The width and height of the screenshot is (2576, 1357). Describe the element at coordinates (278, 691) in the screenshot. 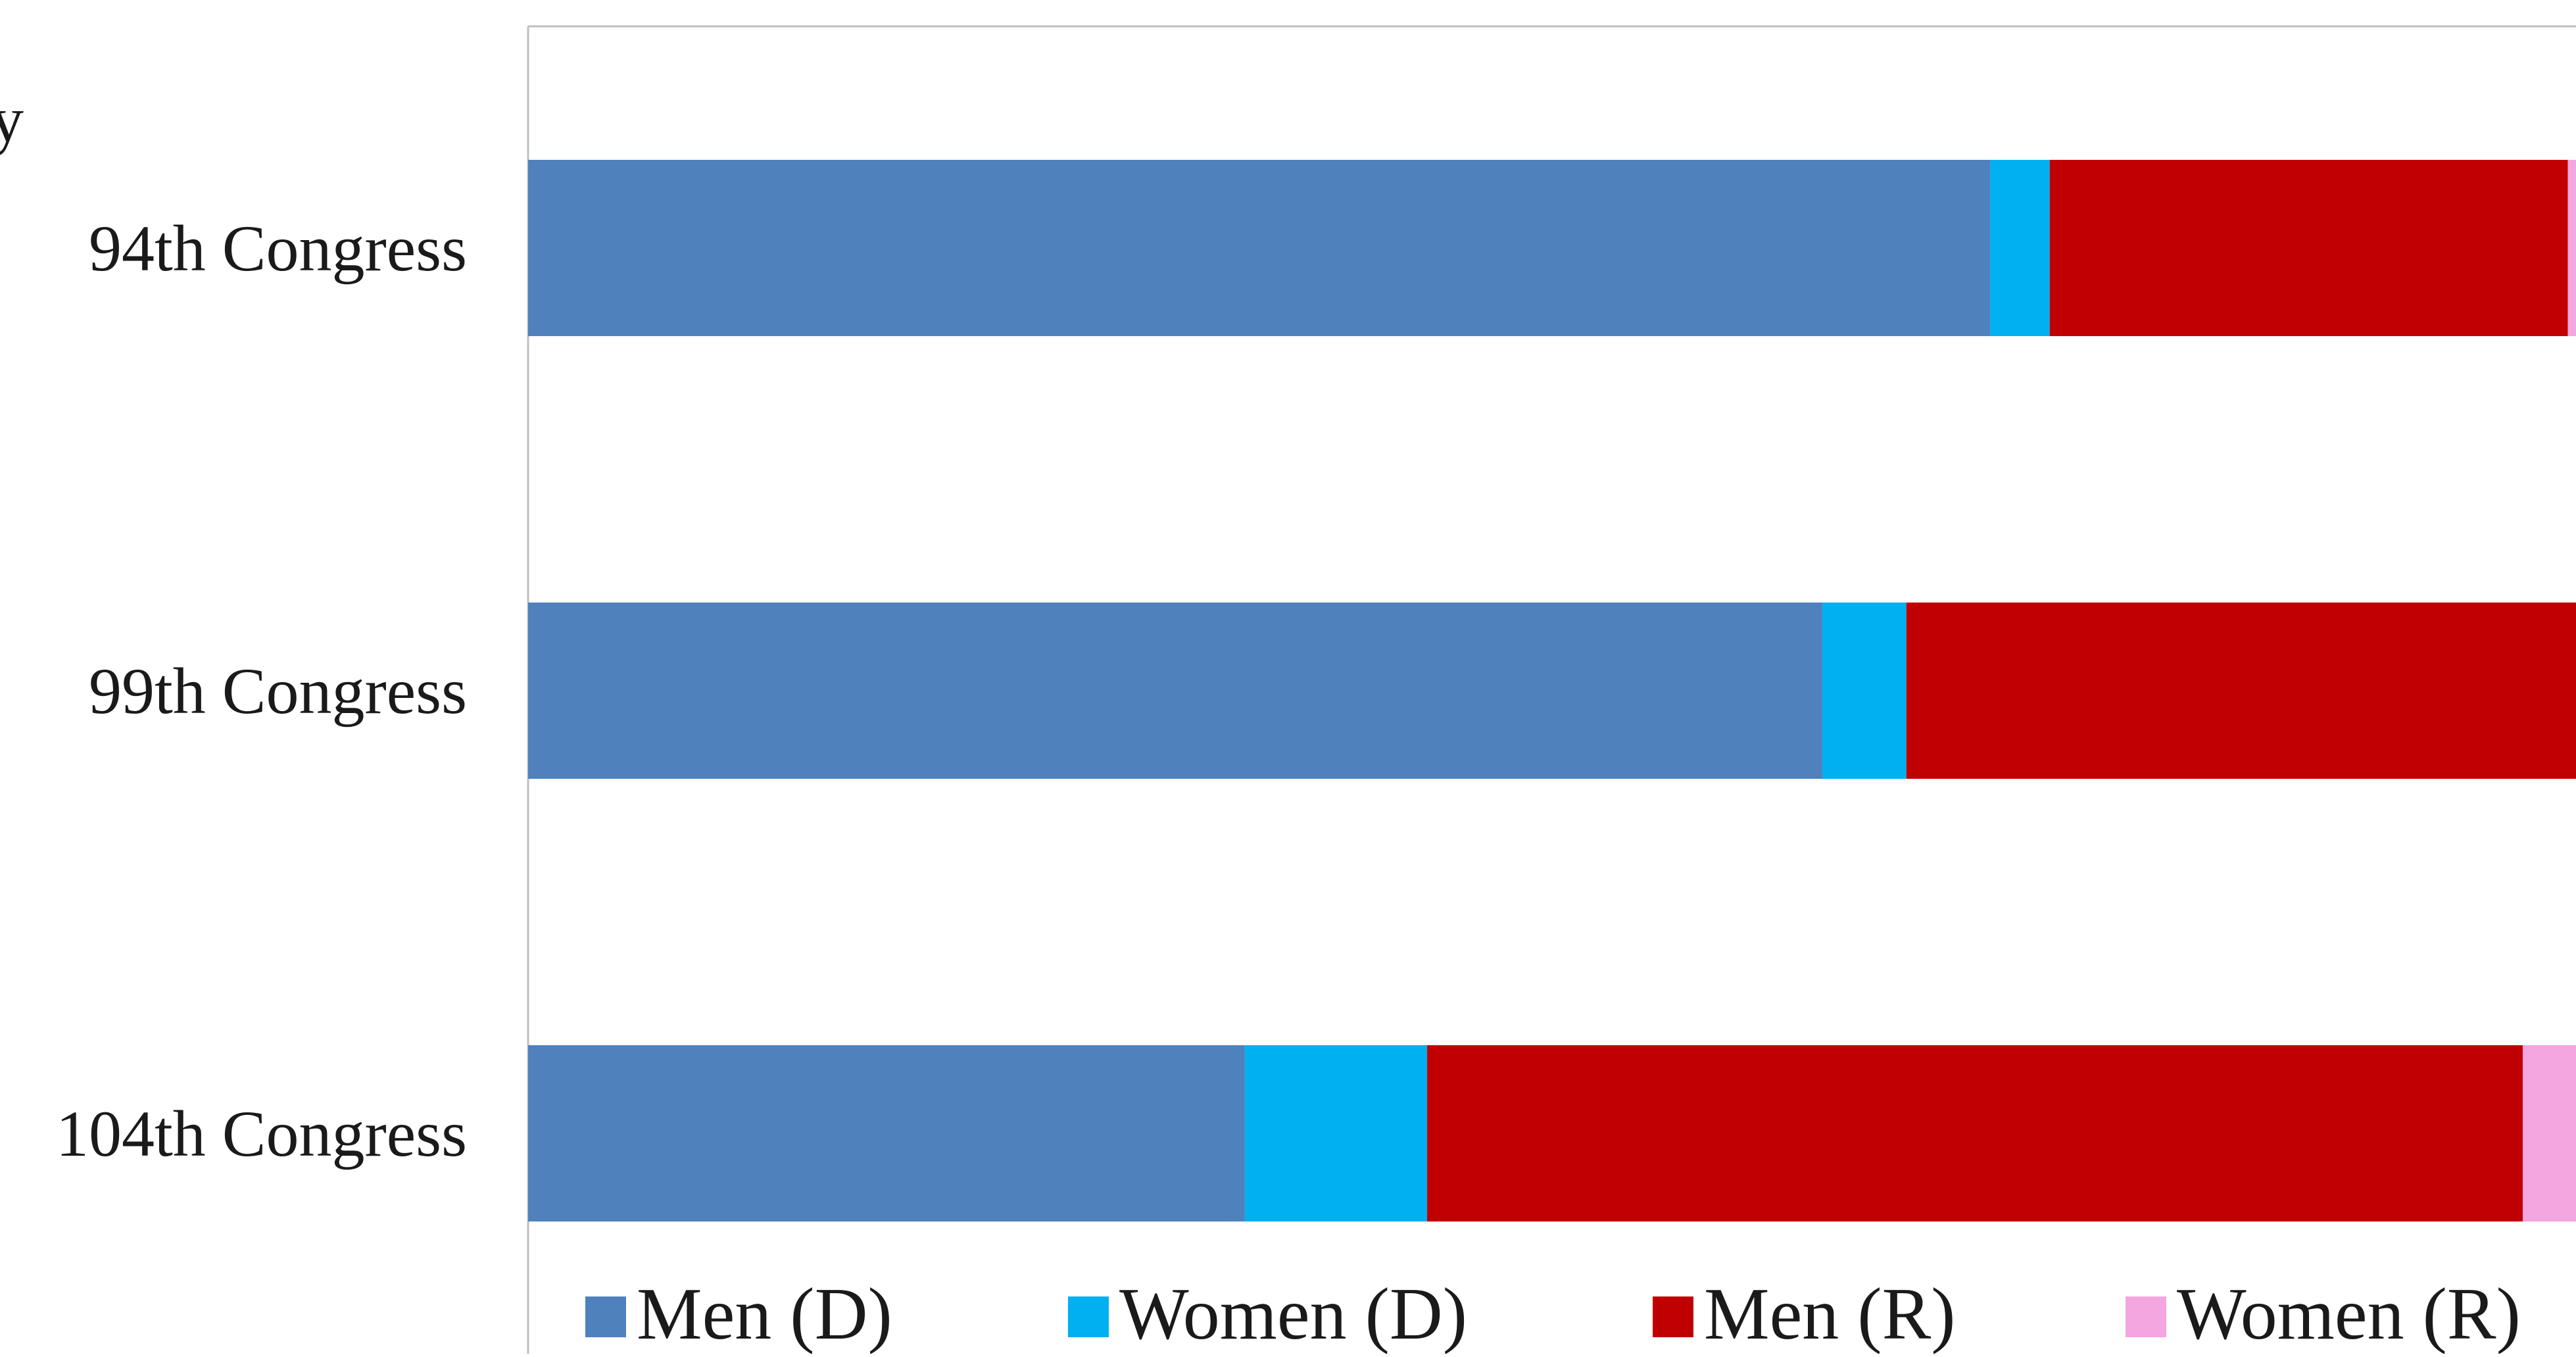

I see `category-label-99th-congress: 99th Congress` at that location.